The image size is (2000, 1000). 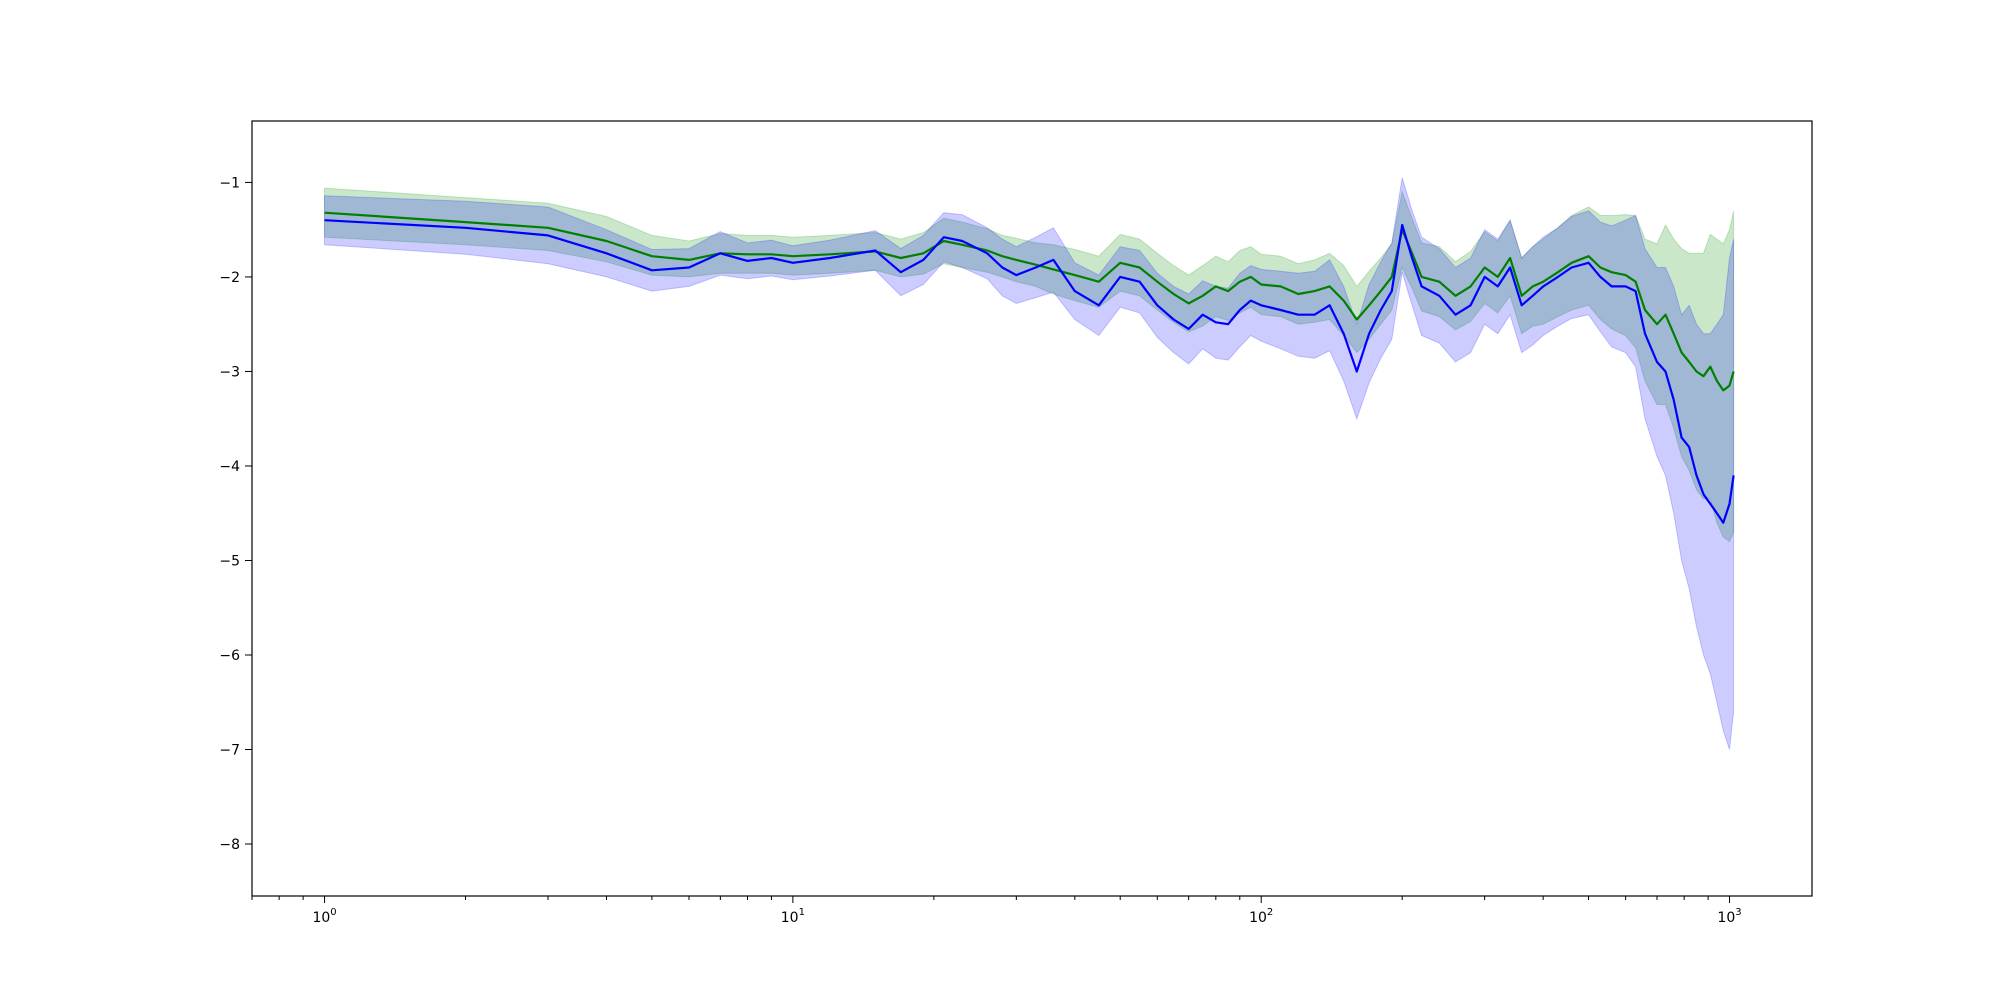 I want to click on y-tick-label: −1, so click(x=229, y=183).